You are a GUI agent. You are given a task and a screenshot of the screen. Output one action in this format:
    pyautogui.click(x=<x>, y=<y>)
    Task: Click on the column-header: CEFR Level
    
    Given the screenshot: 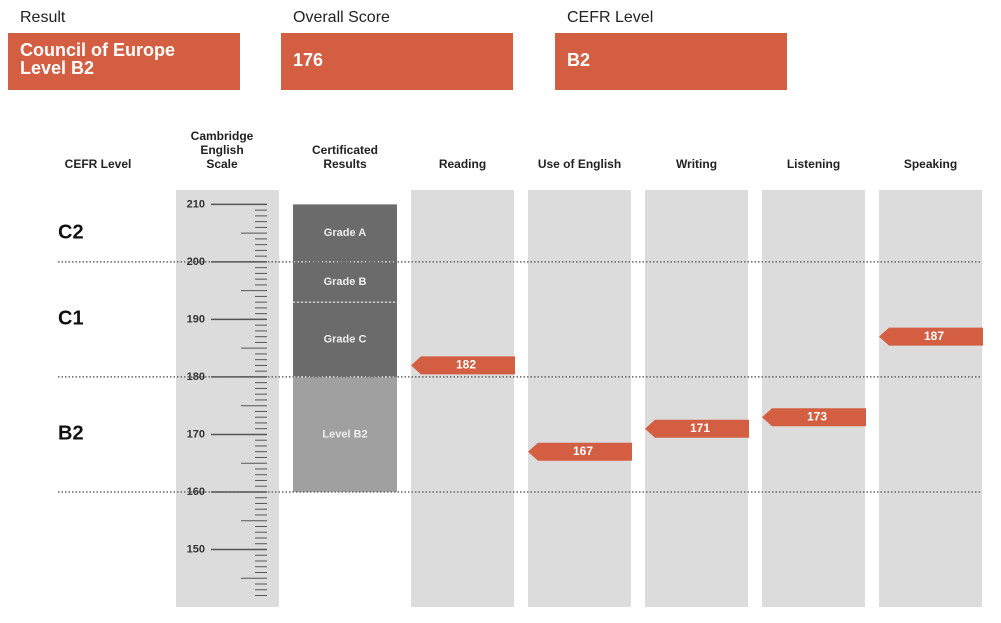 What is the action you would take?
    pyautogui.click(x=98, y=164)
    